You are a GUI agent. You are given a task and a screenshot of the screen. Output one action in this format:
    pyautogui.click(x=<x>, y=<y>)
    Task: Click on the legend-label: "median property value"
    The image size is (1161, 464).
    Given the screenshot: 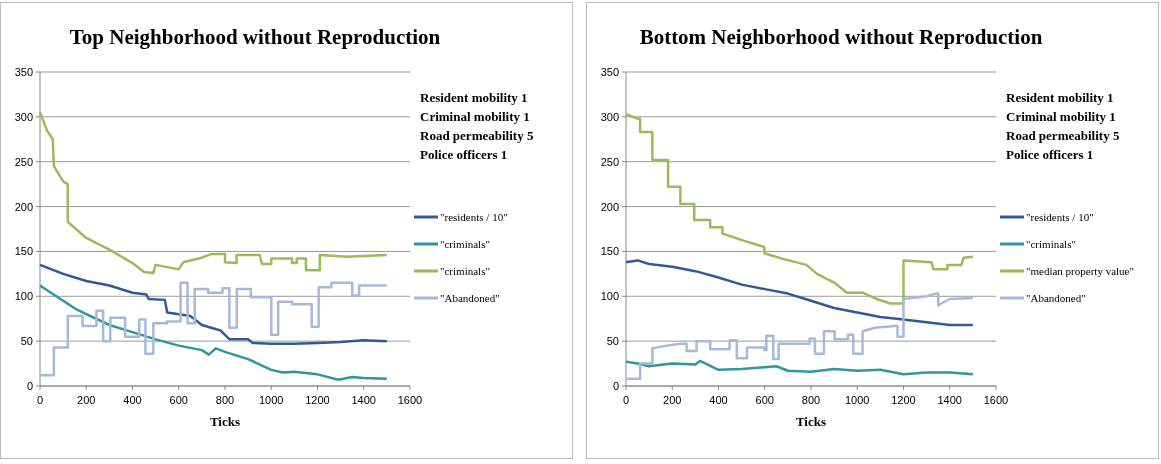 What is the action you would take?
    pyautogui.click(x=1080, y=271)
    